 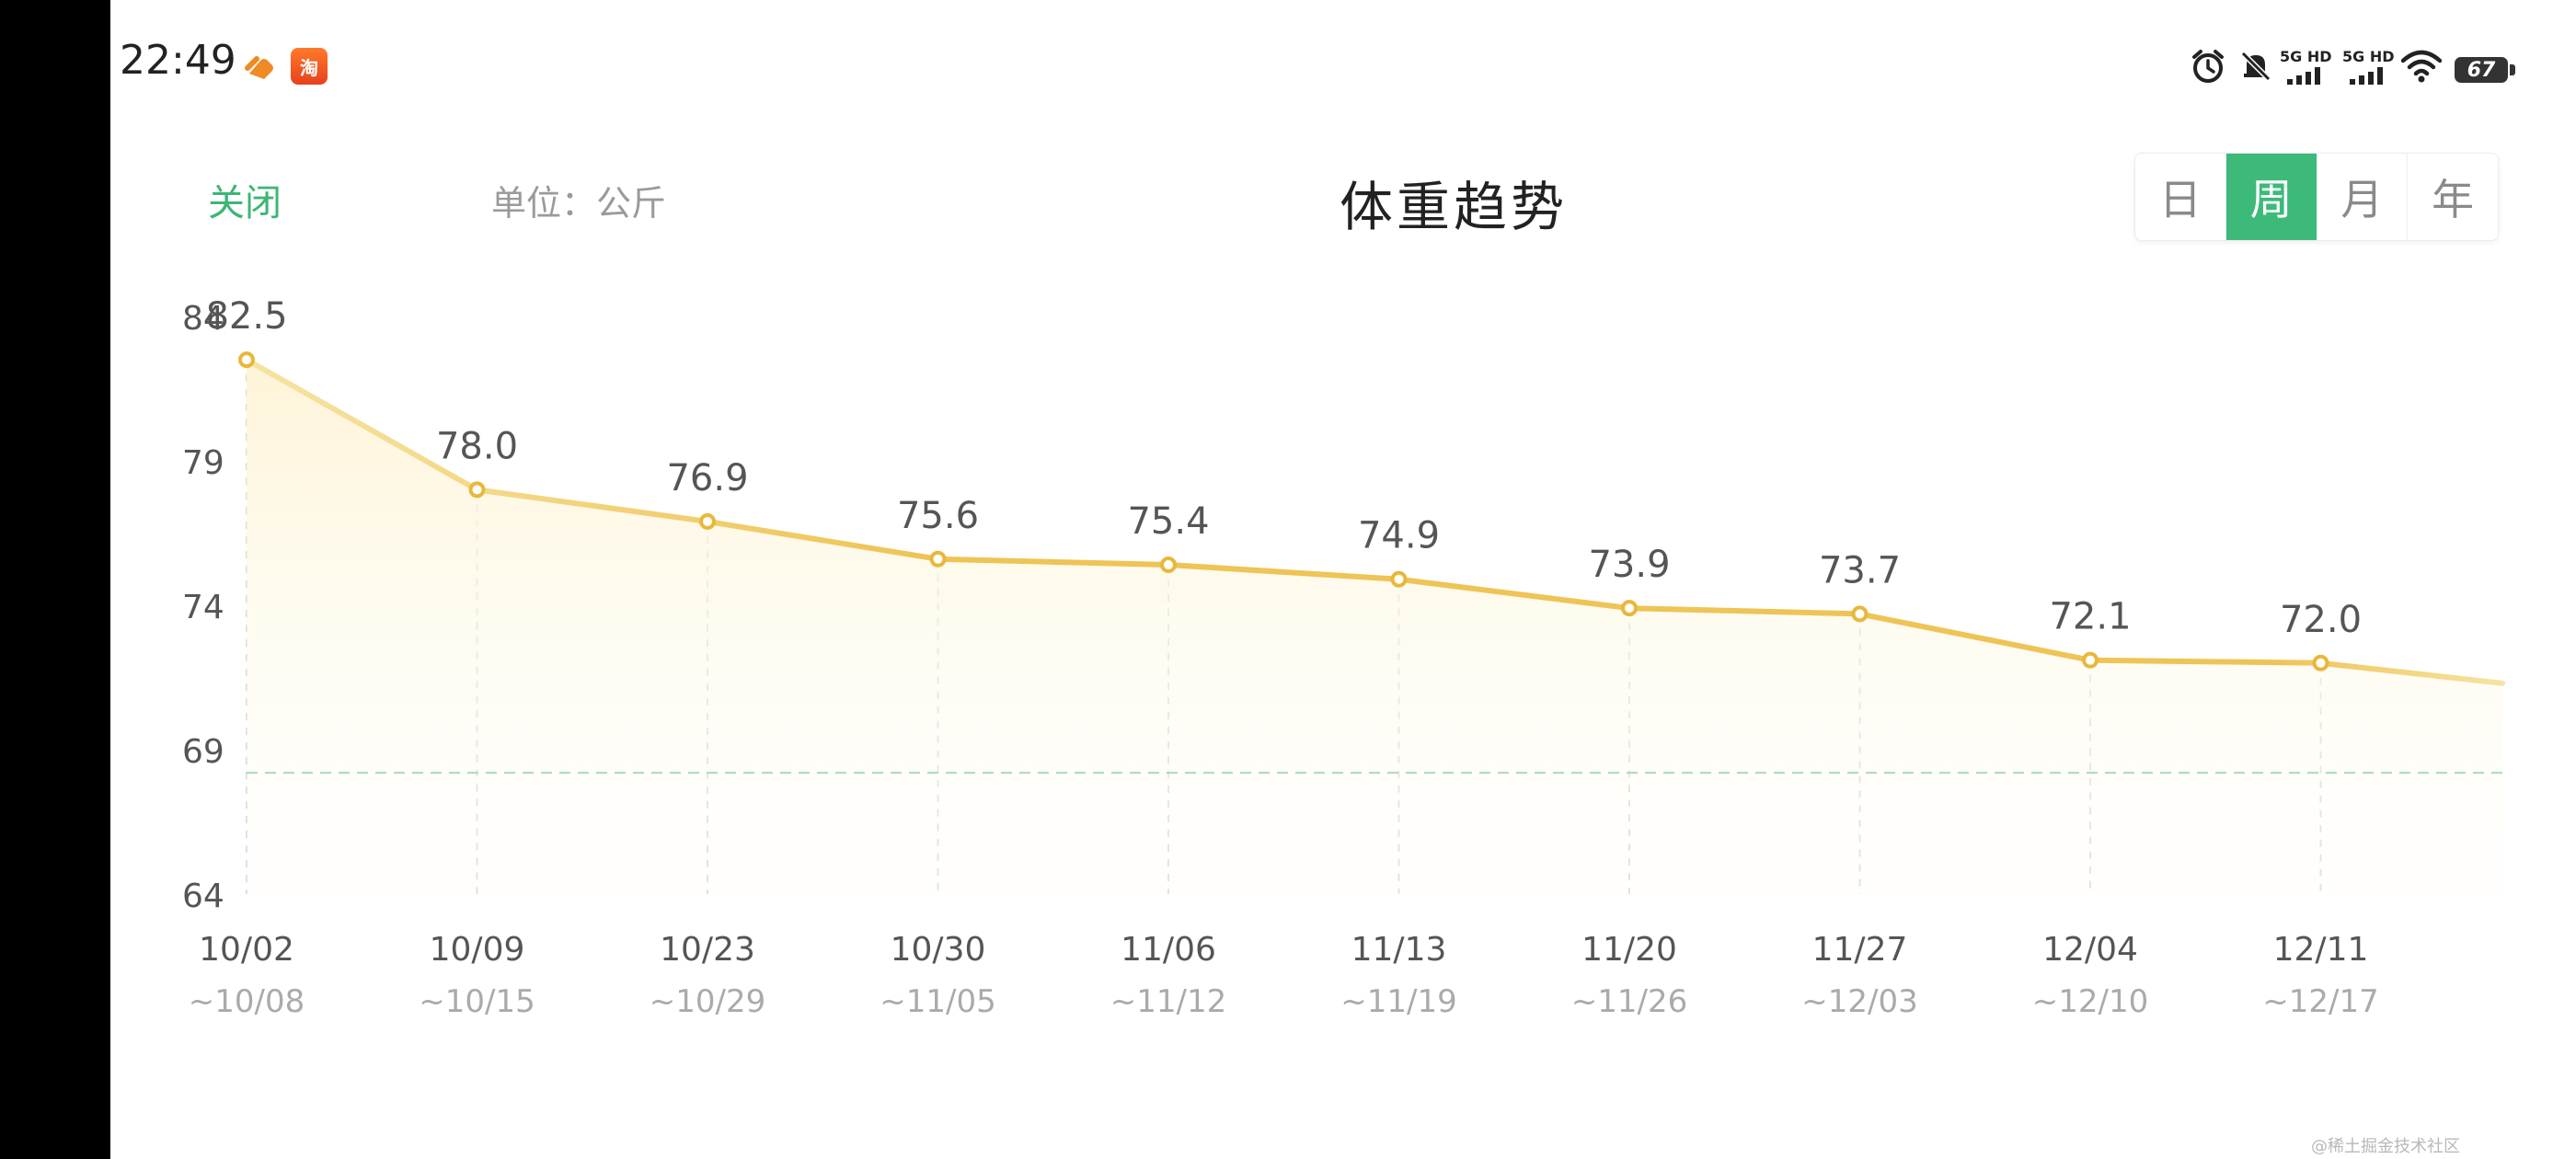 I want to click on x-tick-date: 11/27, so click(x=1860, y=950).